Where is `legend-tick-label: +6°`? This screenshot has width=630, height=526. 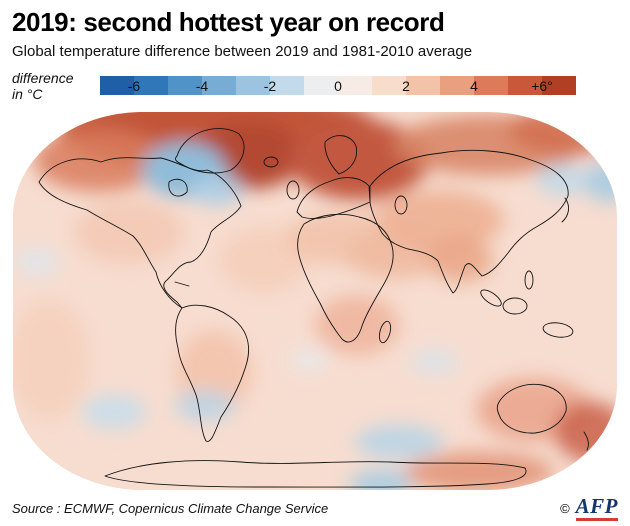
legend-tick-label: +6° is located at coordinates (542, 85).